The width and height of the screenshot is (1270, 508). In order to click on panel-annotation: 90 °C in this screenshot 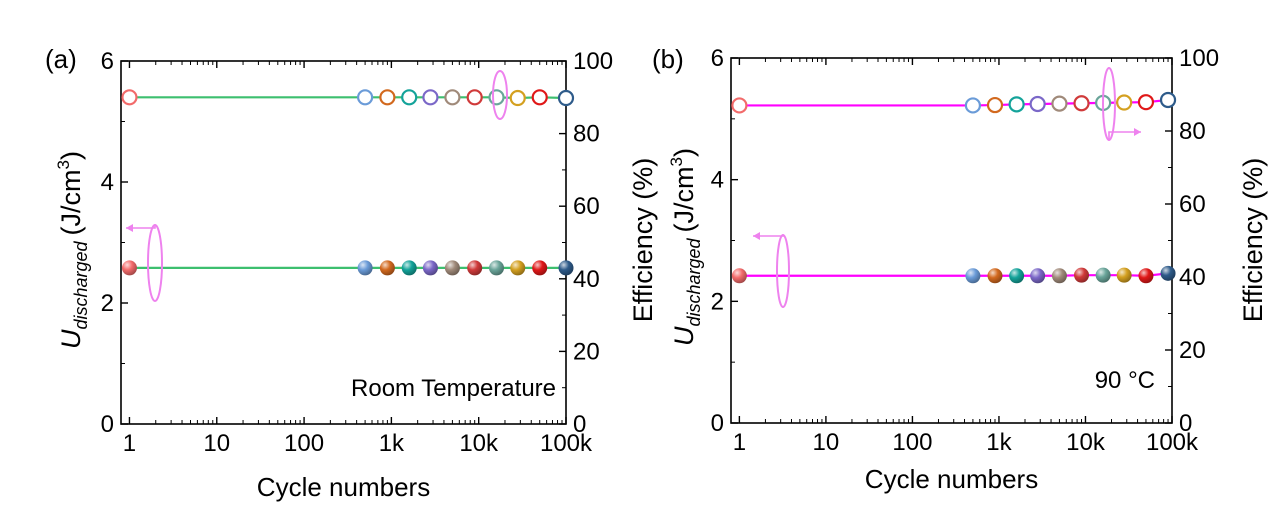, I will do `click(1125, 380)`.